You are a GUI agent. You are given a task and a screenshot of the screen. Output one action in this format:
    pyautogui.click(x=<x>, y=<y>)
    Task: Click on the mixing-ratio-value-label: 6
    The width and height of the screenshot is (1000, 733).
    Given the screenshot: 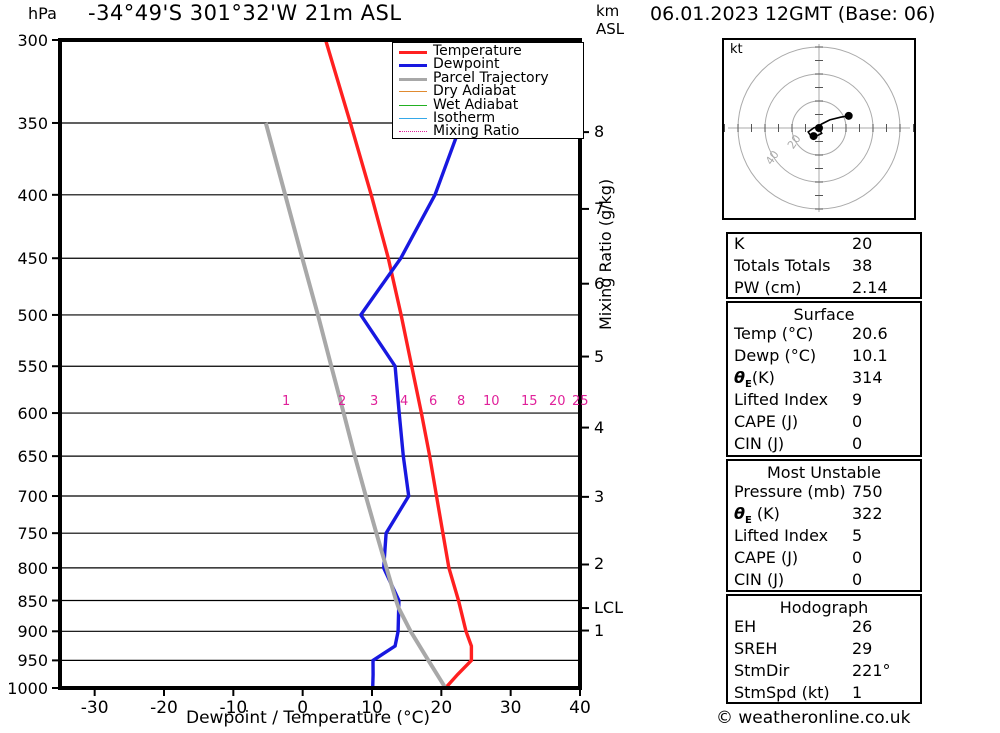 What is the action you would take?
    pyautogui.click(x=433, y=401)
    